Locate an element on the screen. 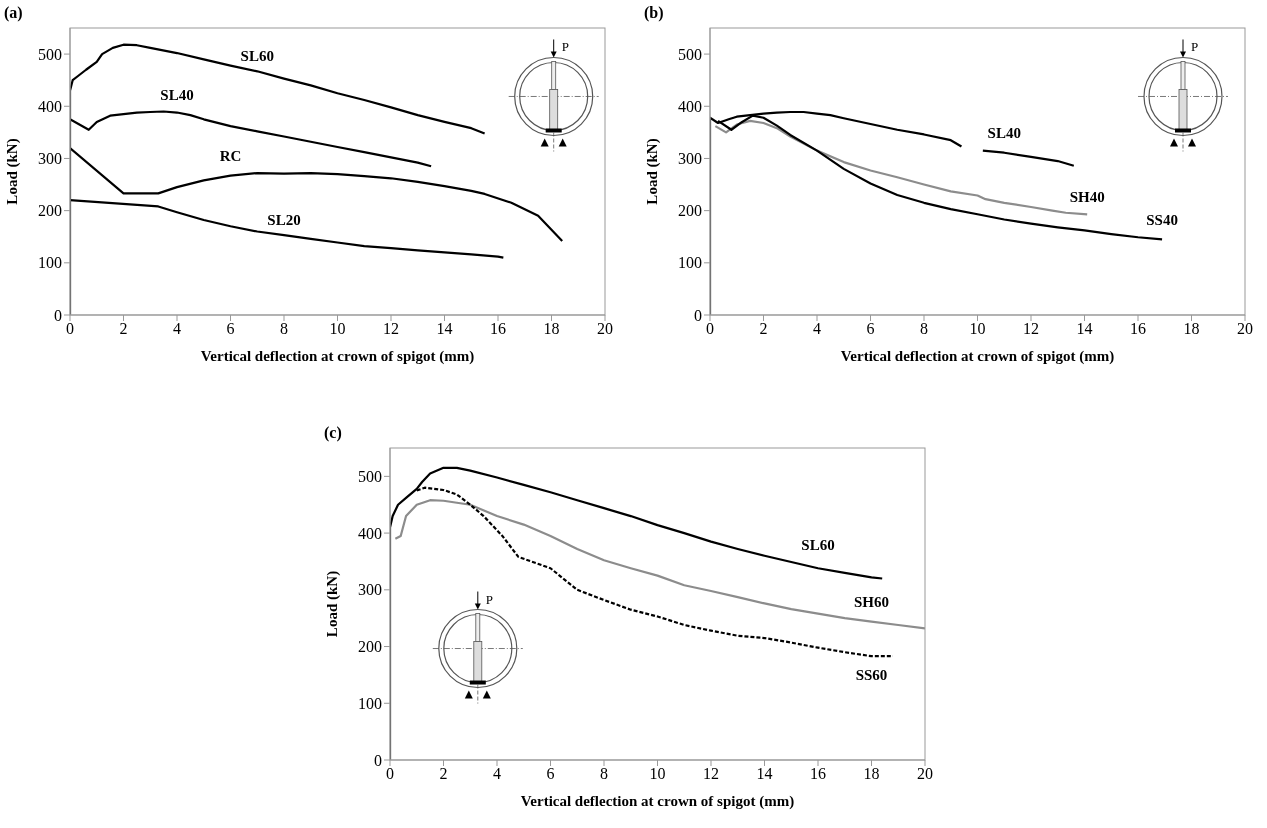 This screenshot has width=1267, height=828. series-label: SS40 is located at coordinates (1162, 219).